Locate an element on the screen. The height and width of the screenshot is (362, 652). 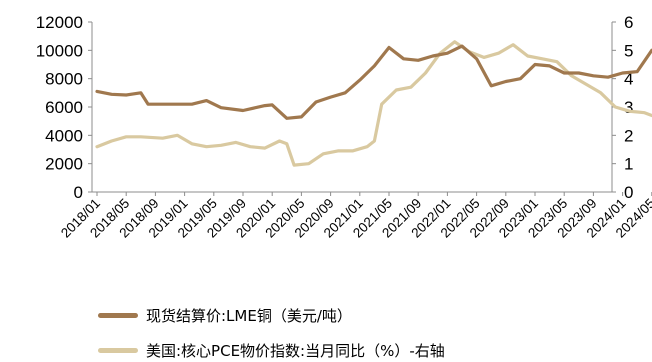
left-axis-ticks: 0 2000 4000 6000 8000 10000 12000 is located at coordinates (64, 107).